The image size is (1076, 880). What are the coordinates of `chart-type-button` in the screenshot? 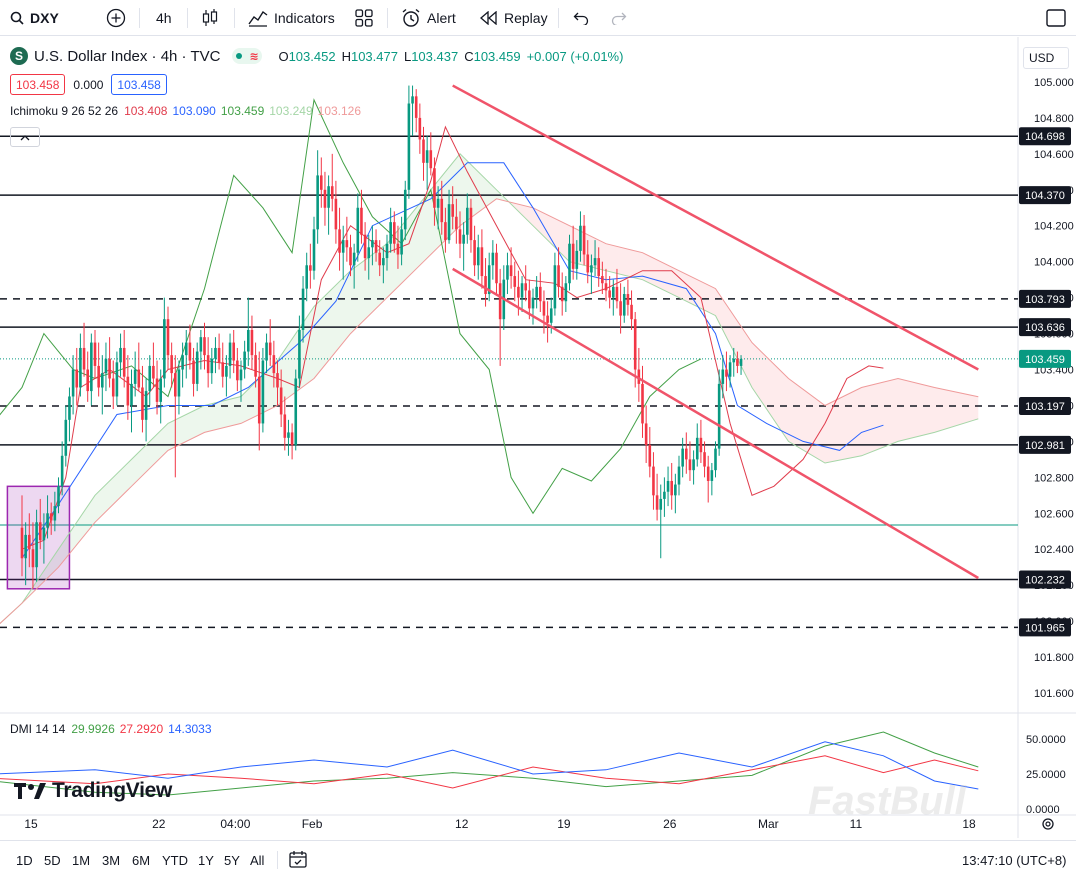 It's located at (210, 18).